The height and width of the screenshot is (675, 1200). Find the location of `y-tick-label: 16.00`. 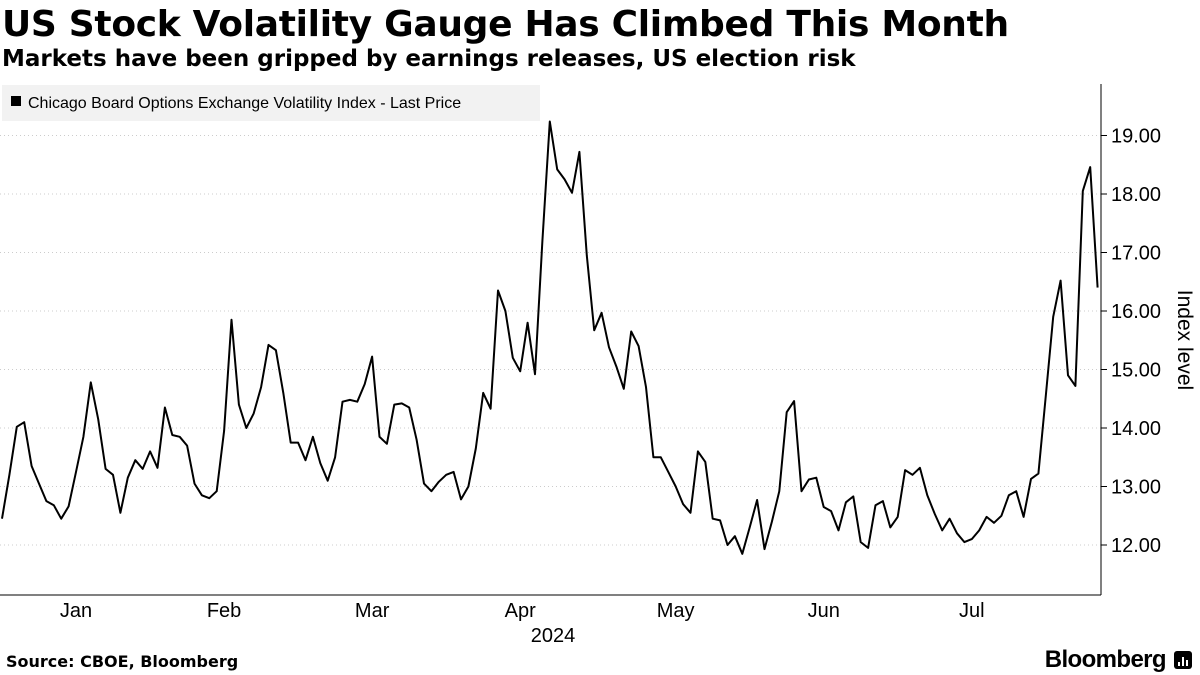

y-tick-label: 16.00 is located at coordinates (1136, 312).